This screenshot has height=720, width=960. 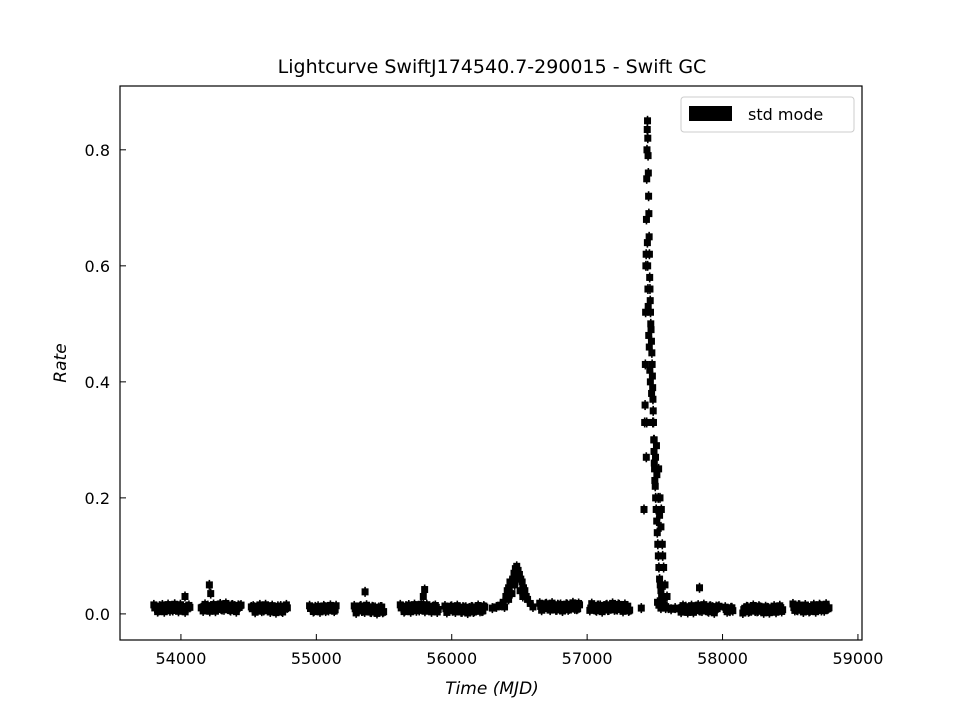 What do you see at coordinates (180, 658) in the screenshot?
I see `x-tick-label: 54000` at bounding box center [180, 658].